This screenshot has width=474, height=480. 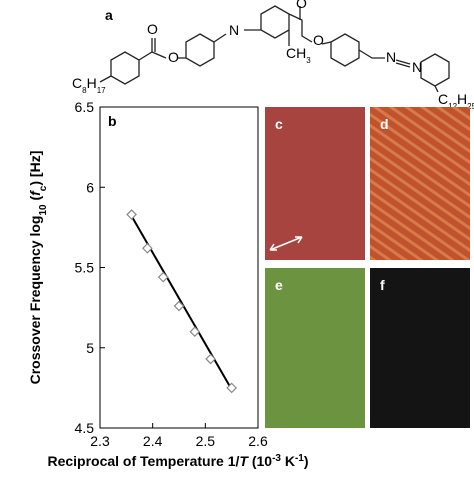 I want to click on y-axis-label: Crossover Frequency log10 (fc) [Hz], so click(x=38, y=268).